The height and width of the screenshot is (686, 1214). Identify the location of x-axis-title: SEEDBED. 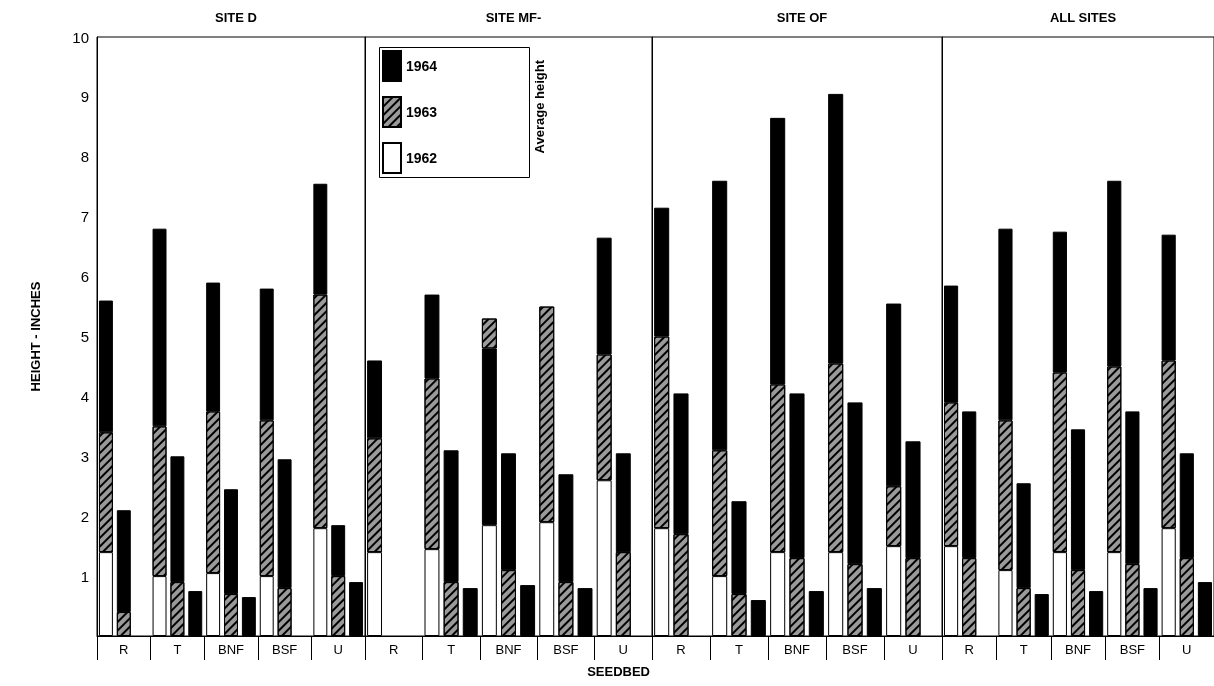
(619, 671).